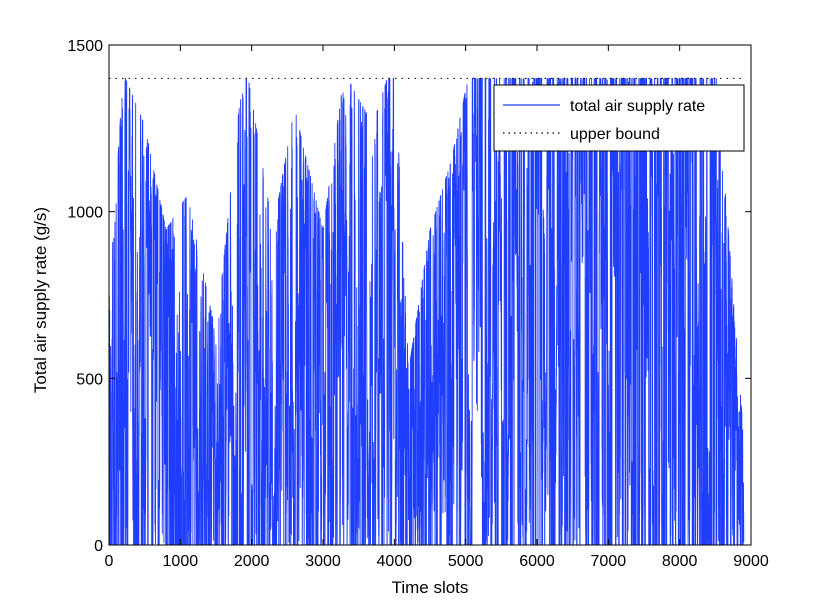  What do you see at coordinates (751, 561) in the screenshot?
I see `x-tick-label: 9000` at bounding box center [751, 561].